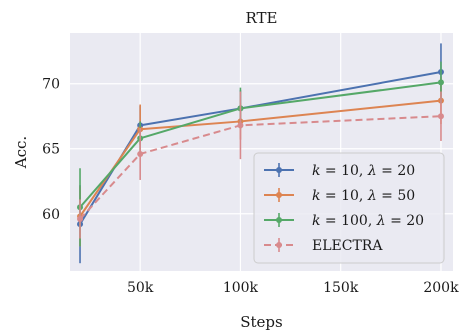 The height and width of the screenshot is (332, 462). I want to click on legend-item: k = 100, λ = 20, so click(344, 221).